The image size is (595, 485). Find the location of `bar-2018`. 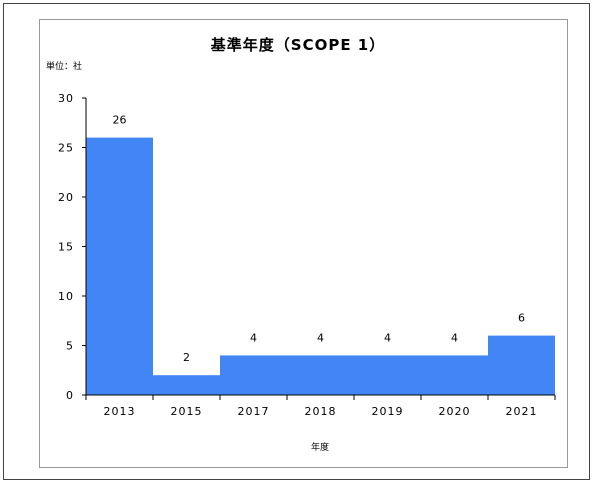

bar-2018 is located at coordinates (320, 375).